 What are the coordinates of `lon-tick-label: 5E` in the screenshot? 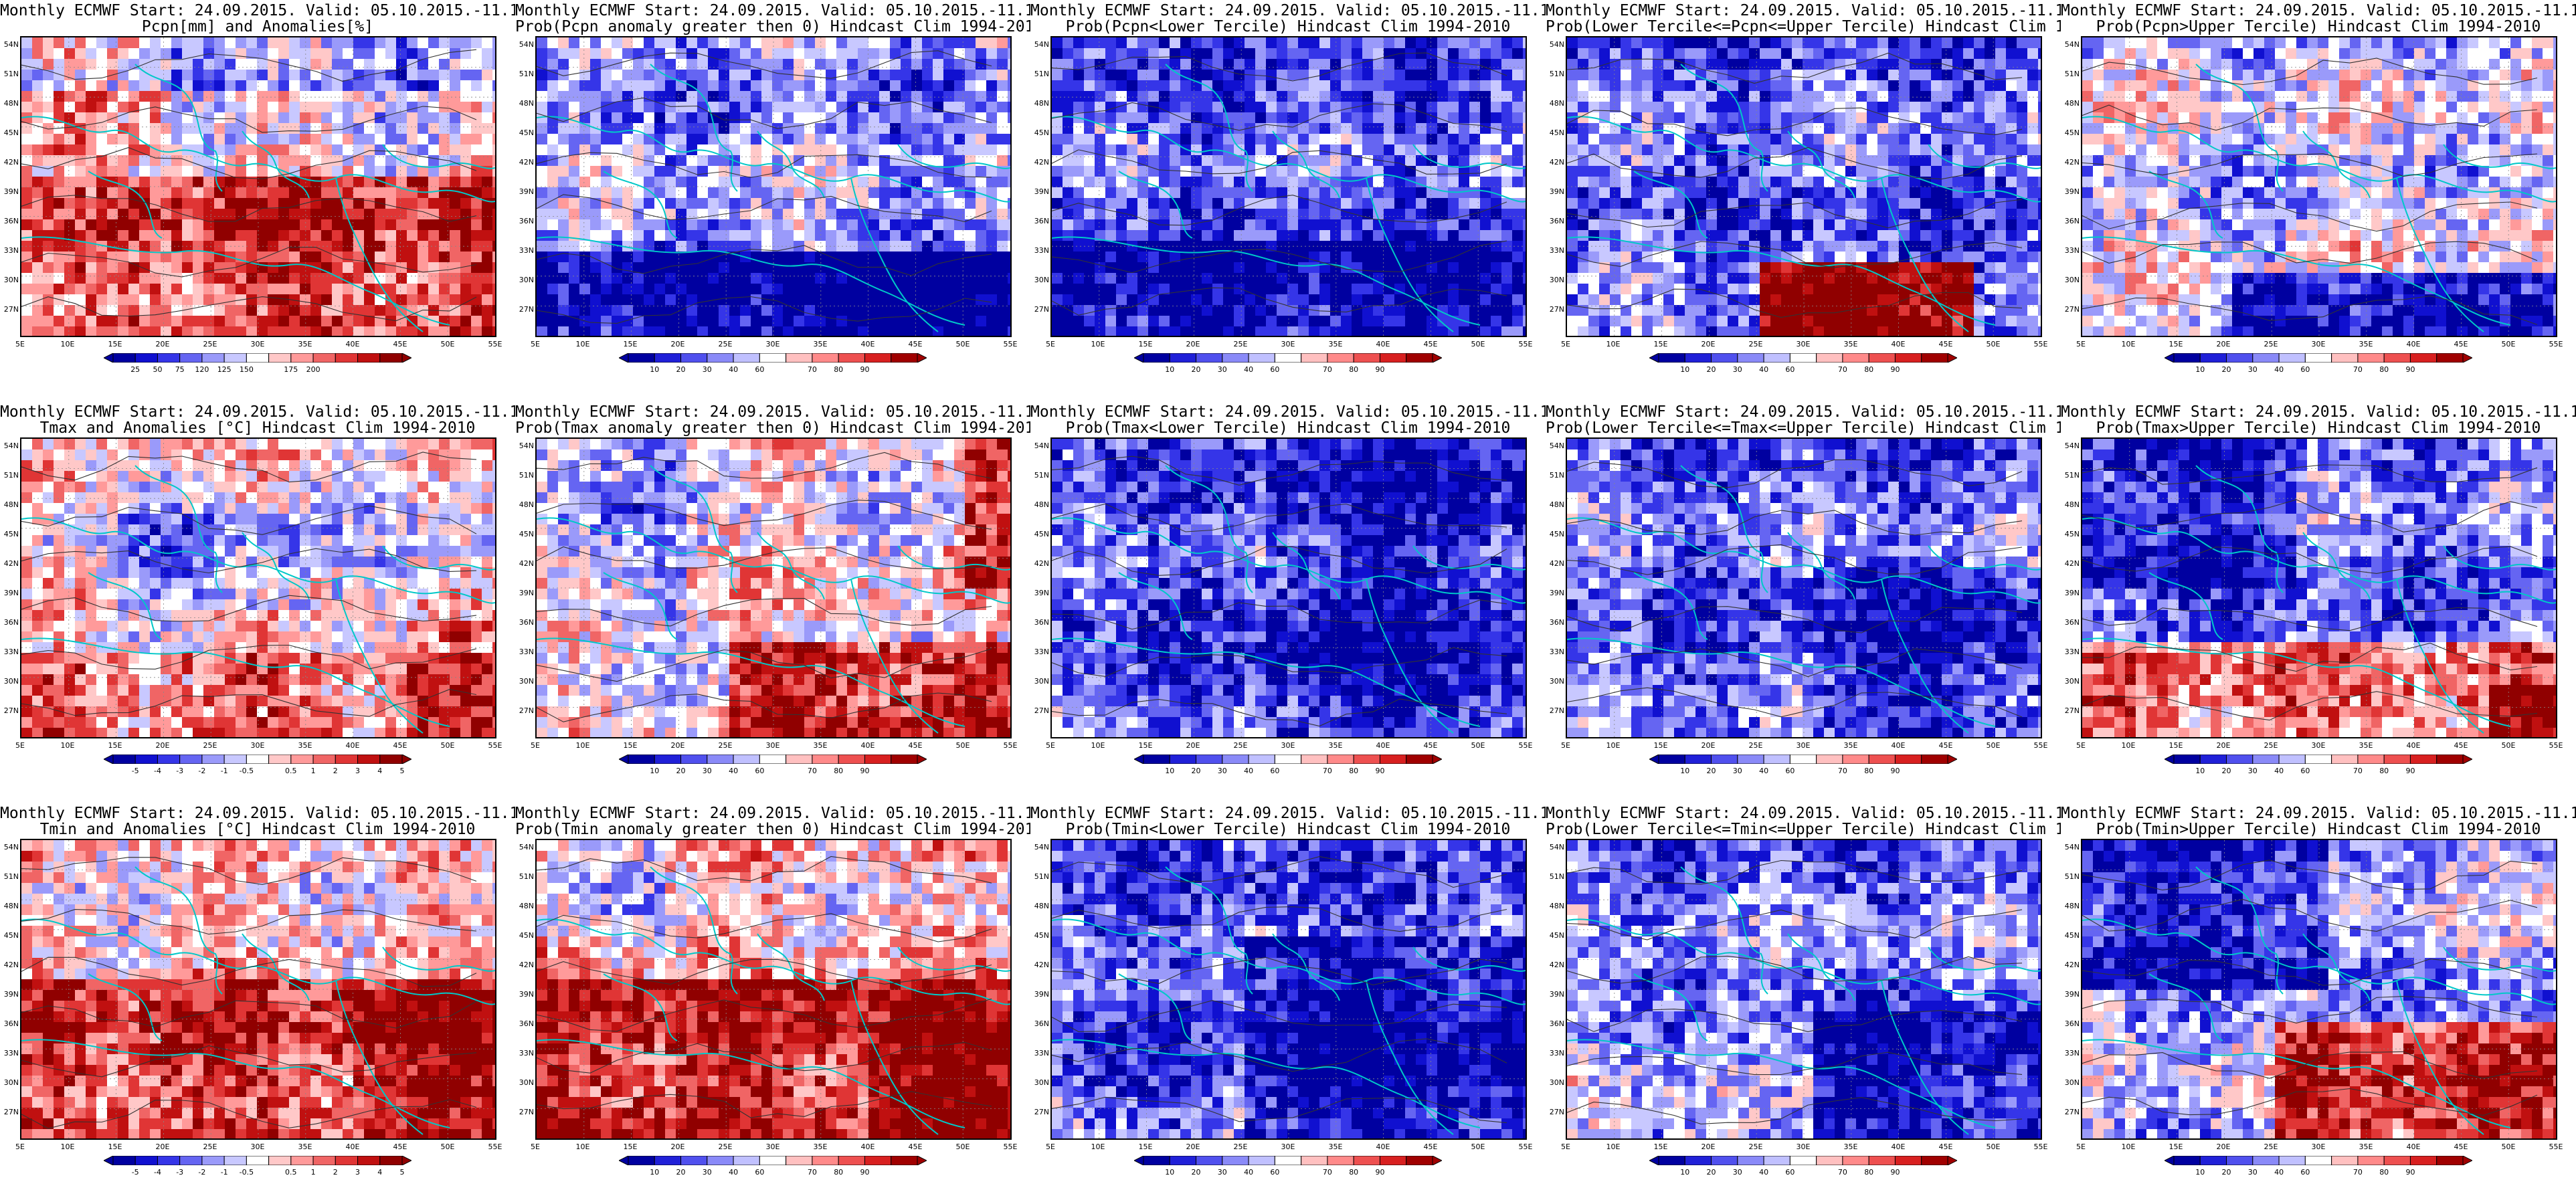 It's located at (2080, 745).